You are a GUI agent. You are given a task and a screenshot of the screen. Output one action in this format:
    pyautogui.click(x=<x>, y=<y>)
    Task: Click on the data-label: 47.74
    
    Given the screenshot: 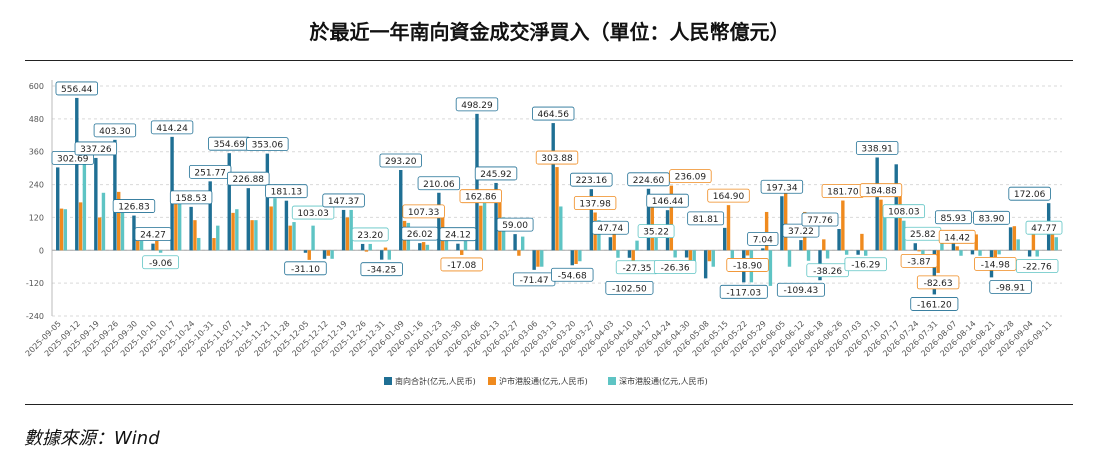 What is the action you would take?
    pyautogui.click(x=610, y=229)
    